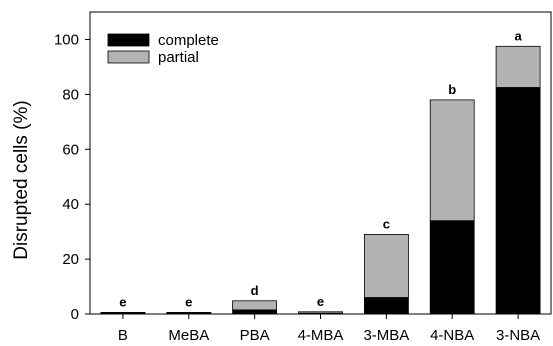 The height and width of the screenshot is (346, 553). Describe the element at coordinates (255, 335) in the screenshot. I see `x-tick-label-PBA: PBA` at that location.